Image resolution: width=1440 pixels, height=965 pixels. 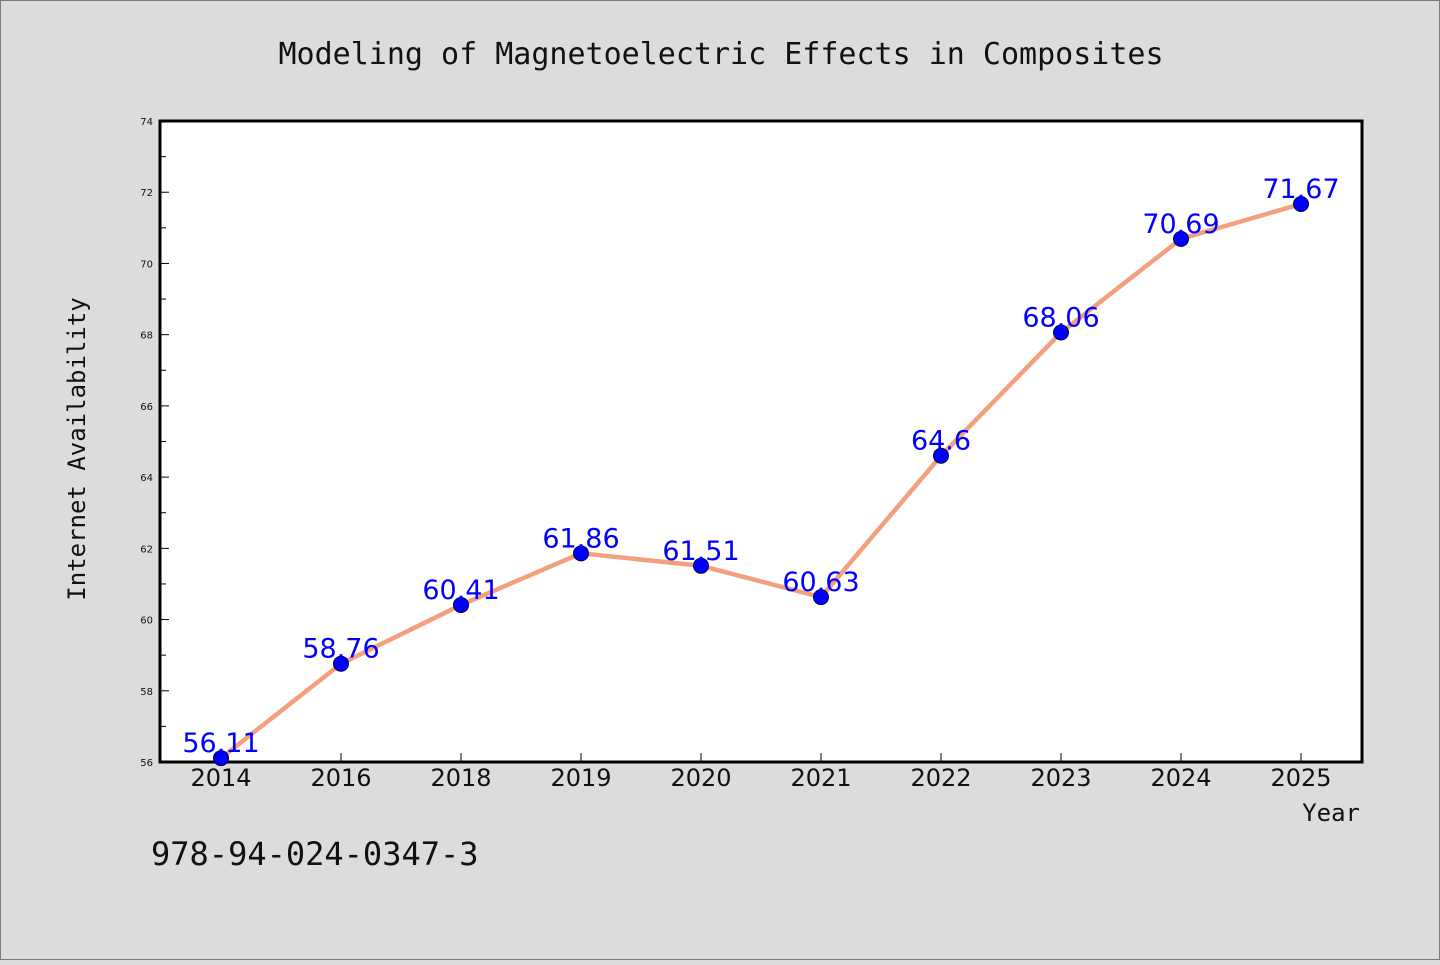 What do you see at coordinates (146, 336) in the screenshot?
I see `y-tick-label: 68` at bounding box center [146, 336].